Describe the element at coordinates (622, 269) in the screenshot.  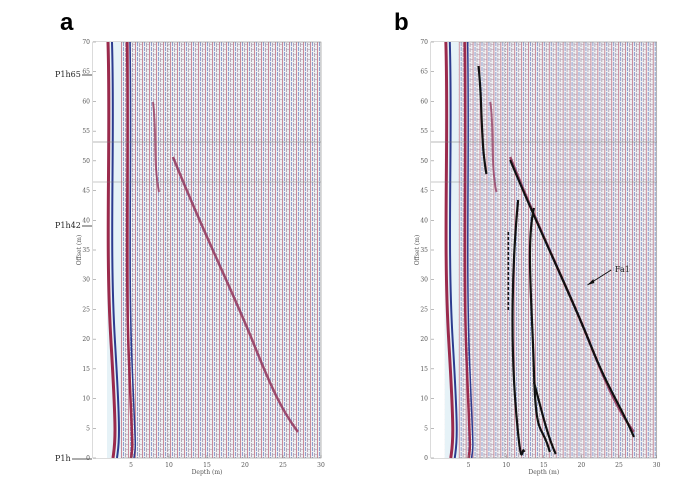
I see `annotation: Fa1` at that location.